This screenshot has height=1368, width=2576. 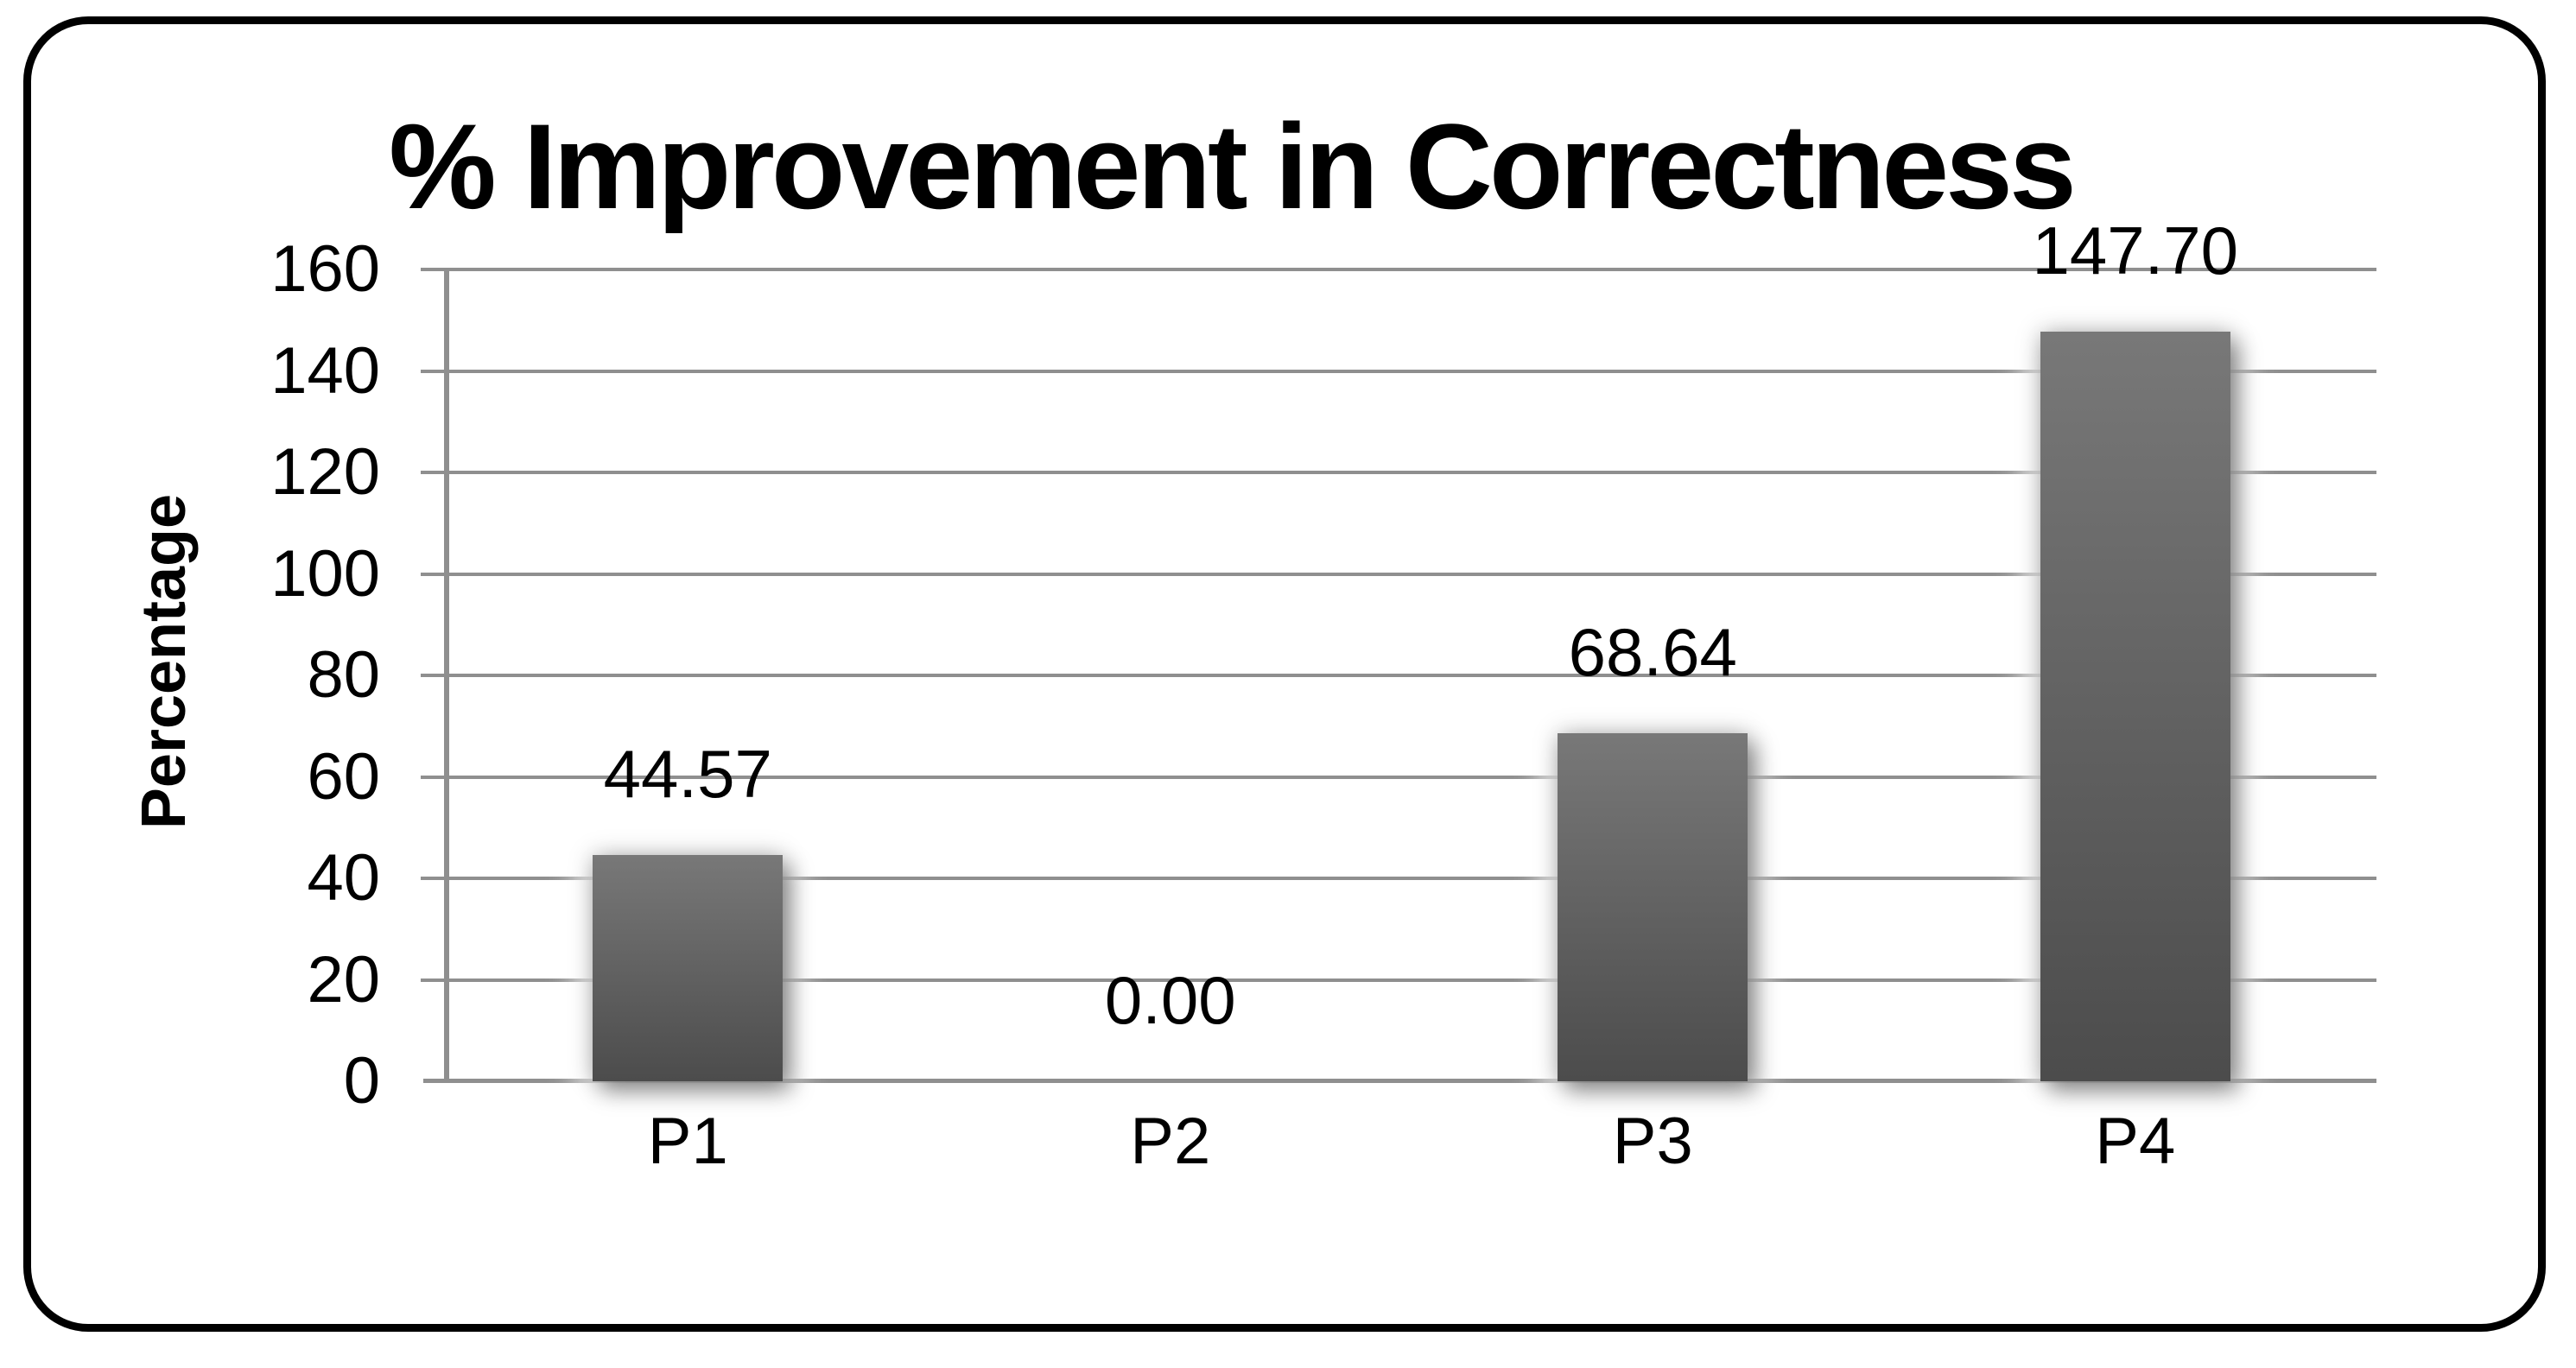 What do you see at coordinates (2135, 251) in the screenshot?
I see `data-label-p4: 147.70` at bounding box center [2135, 251].